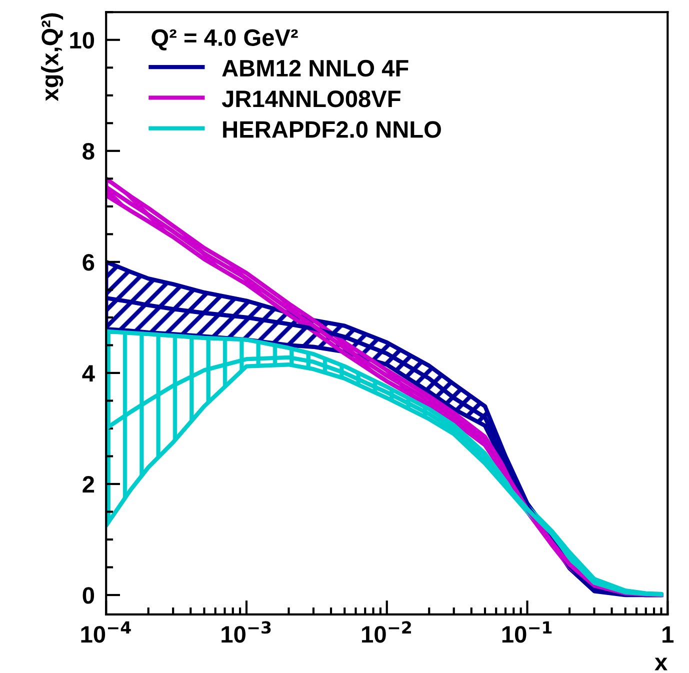 The height and width of the screenshot is (673, 689). Describe the element at coordinates (88, 373) in the screenshot. I see `y-tick-label: 4` at that location.